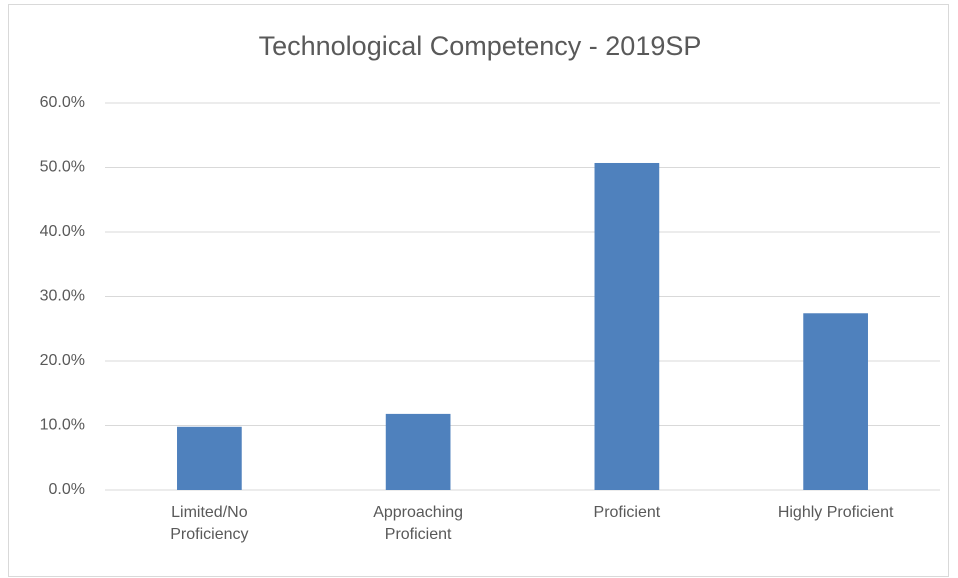 The height and width of the screenshot is (578, 958). Describe the element at coordinates (209, 523) in the screenshot. I see `x-tick-label: Limited/No Proficiency` at that location.